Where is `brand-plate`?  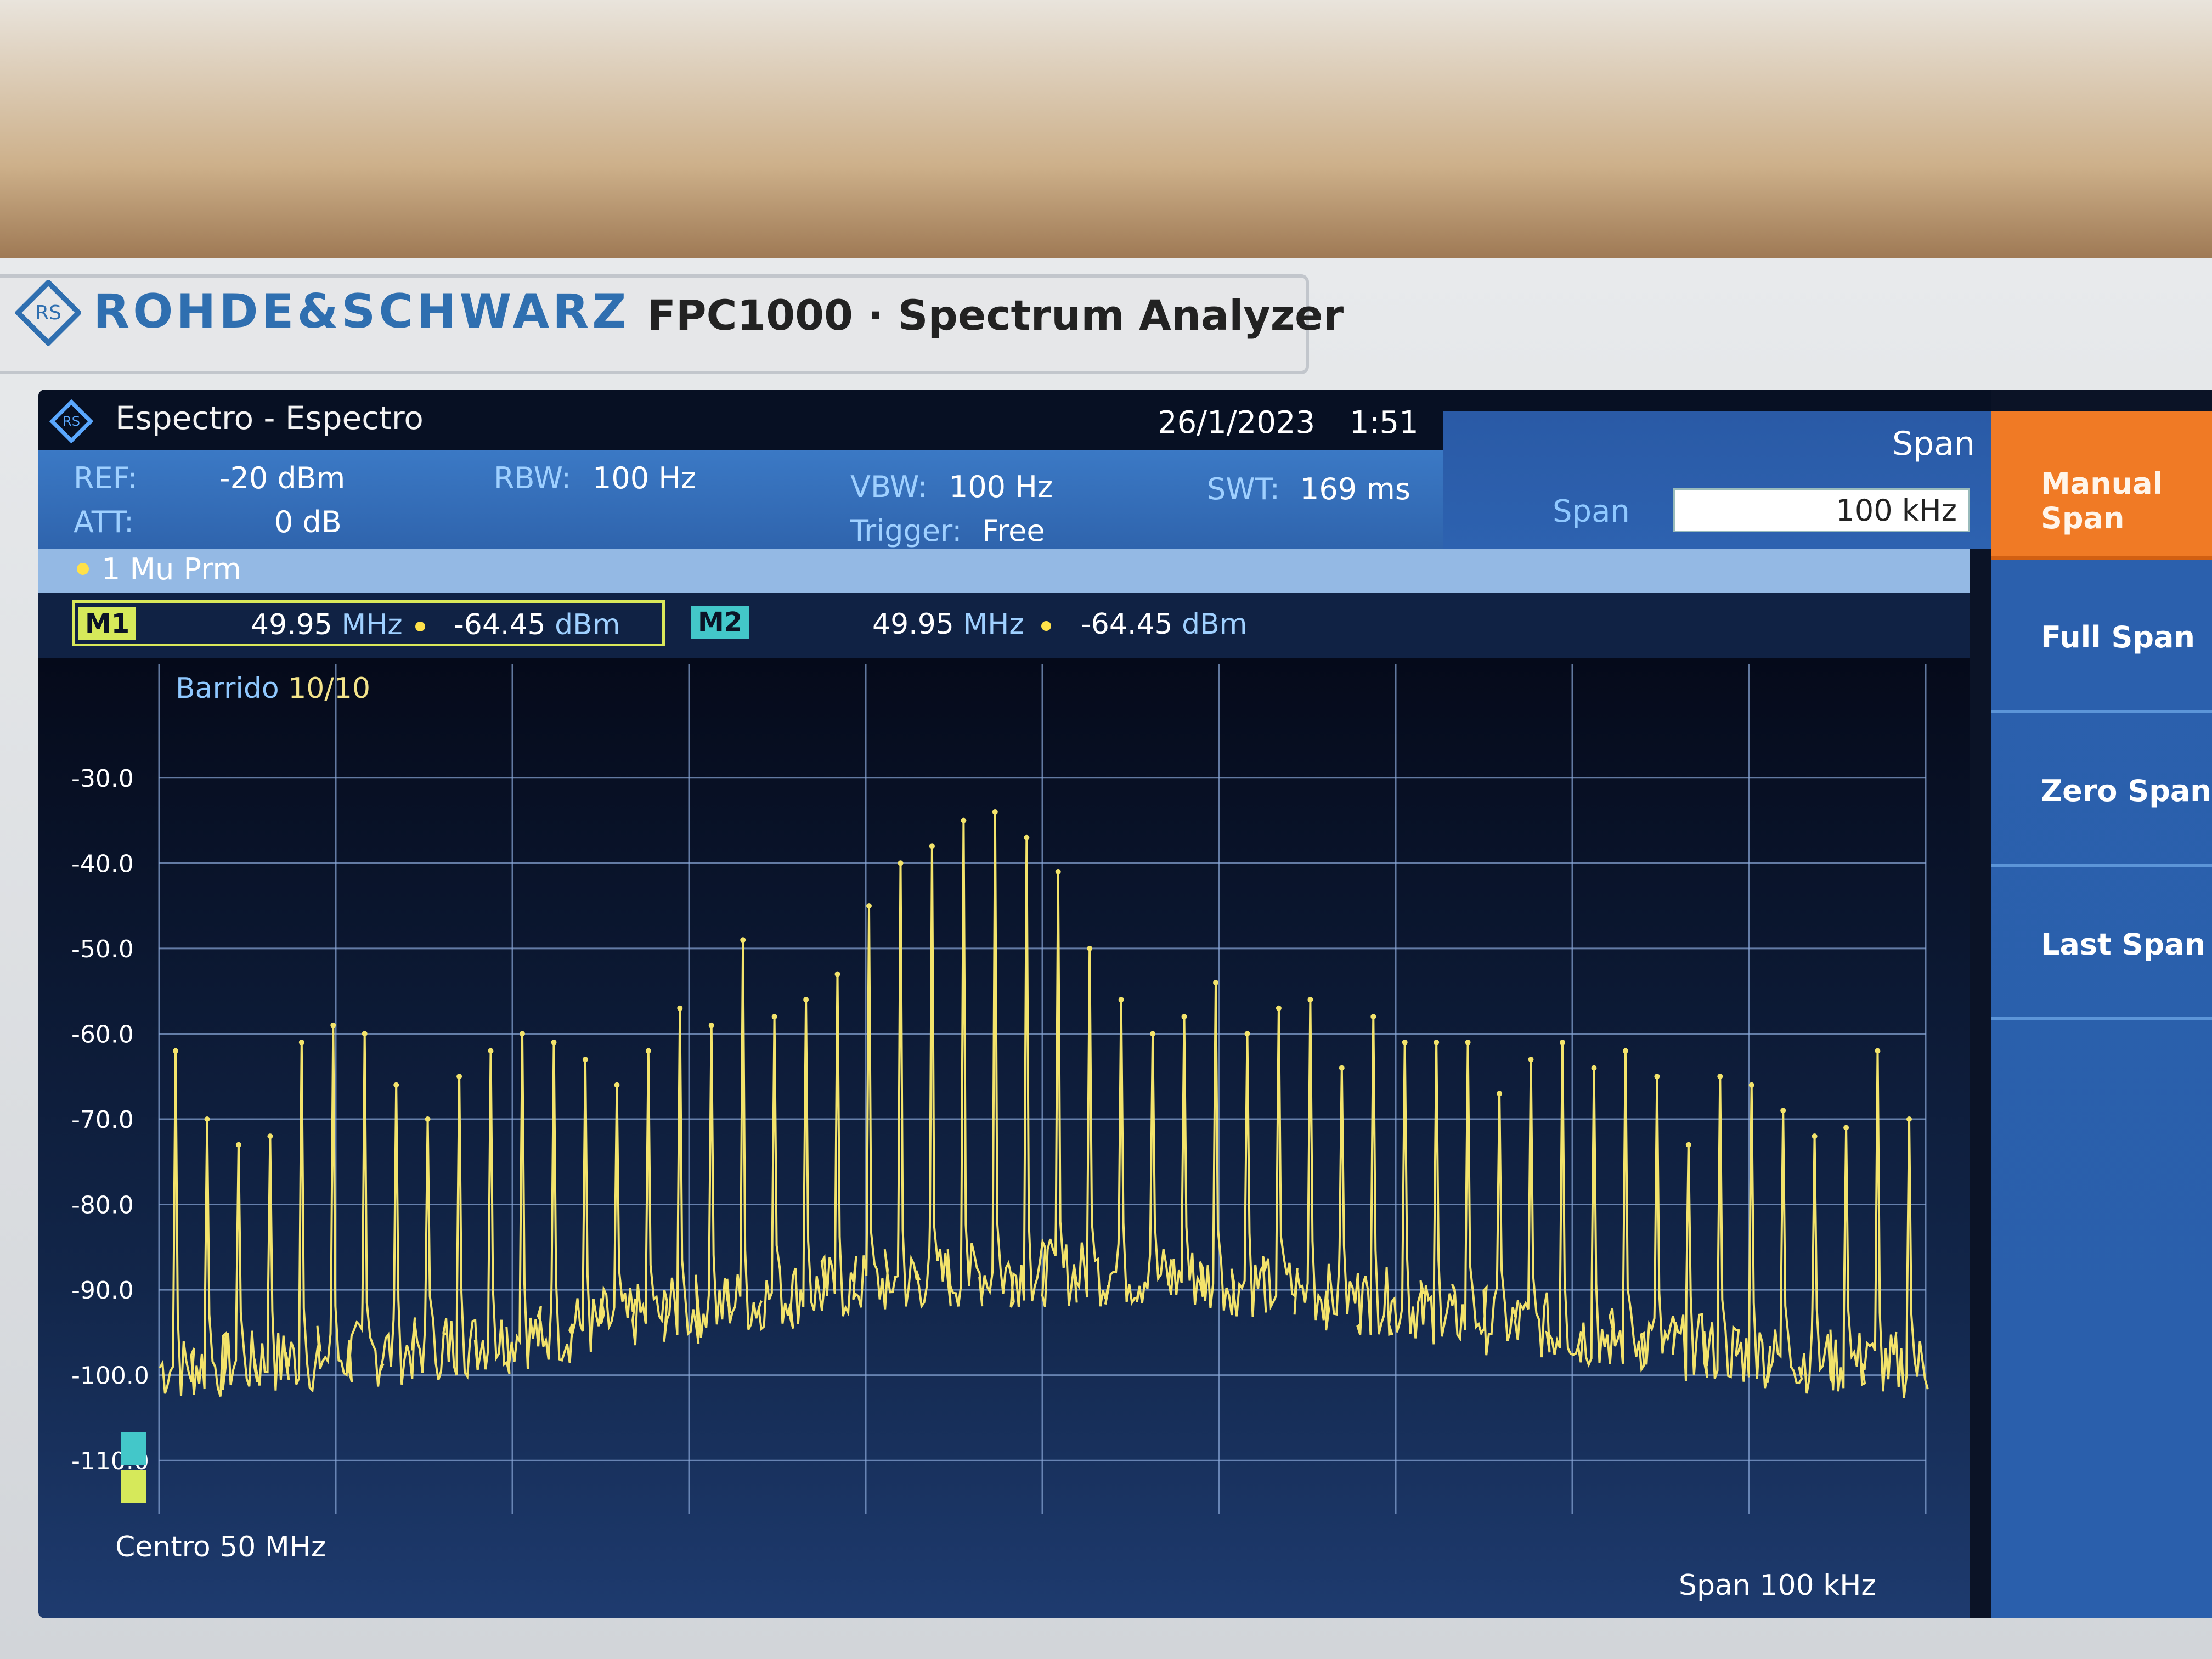 brand-plate is located at coordinates (654, 324).